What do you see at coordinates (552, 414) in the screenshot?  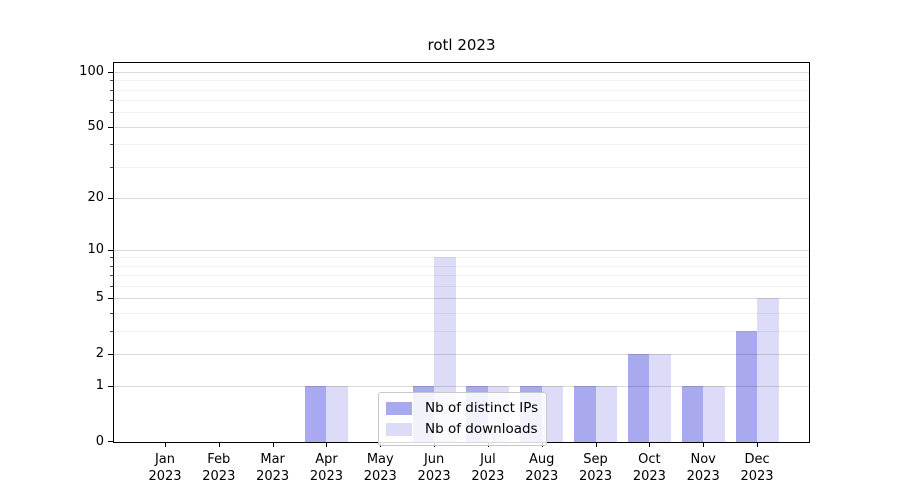 I see `bar-nb-of-downloads-aug` at bounding box center [552, 414].